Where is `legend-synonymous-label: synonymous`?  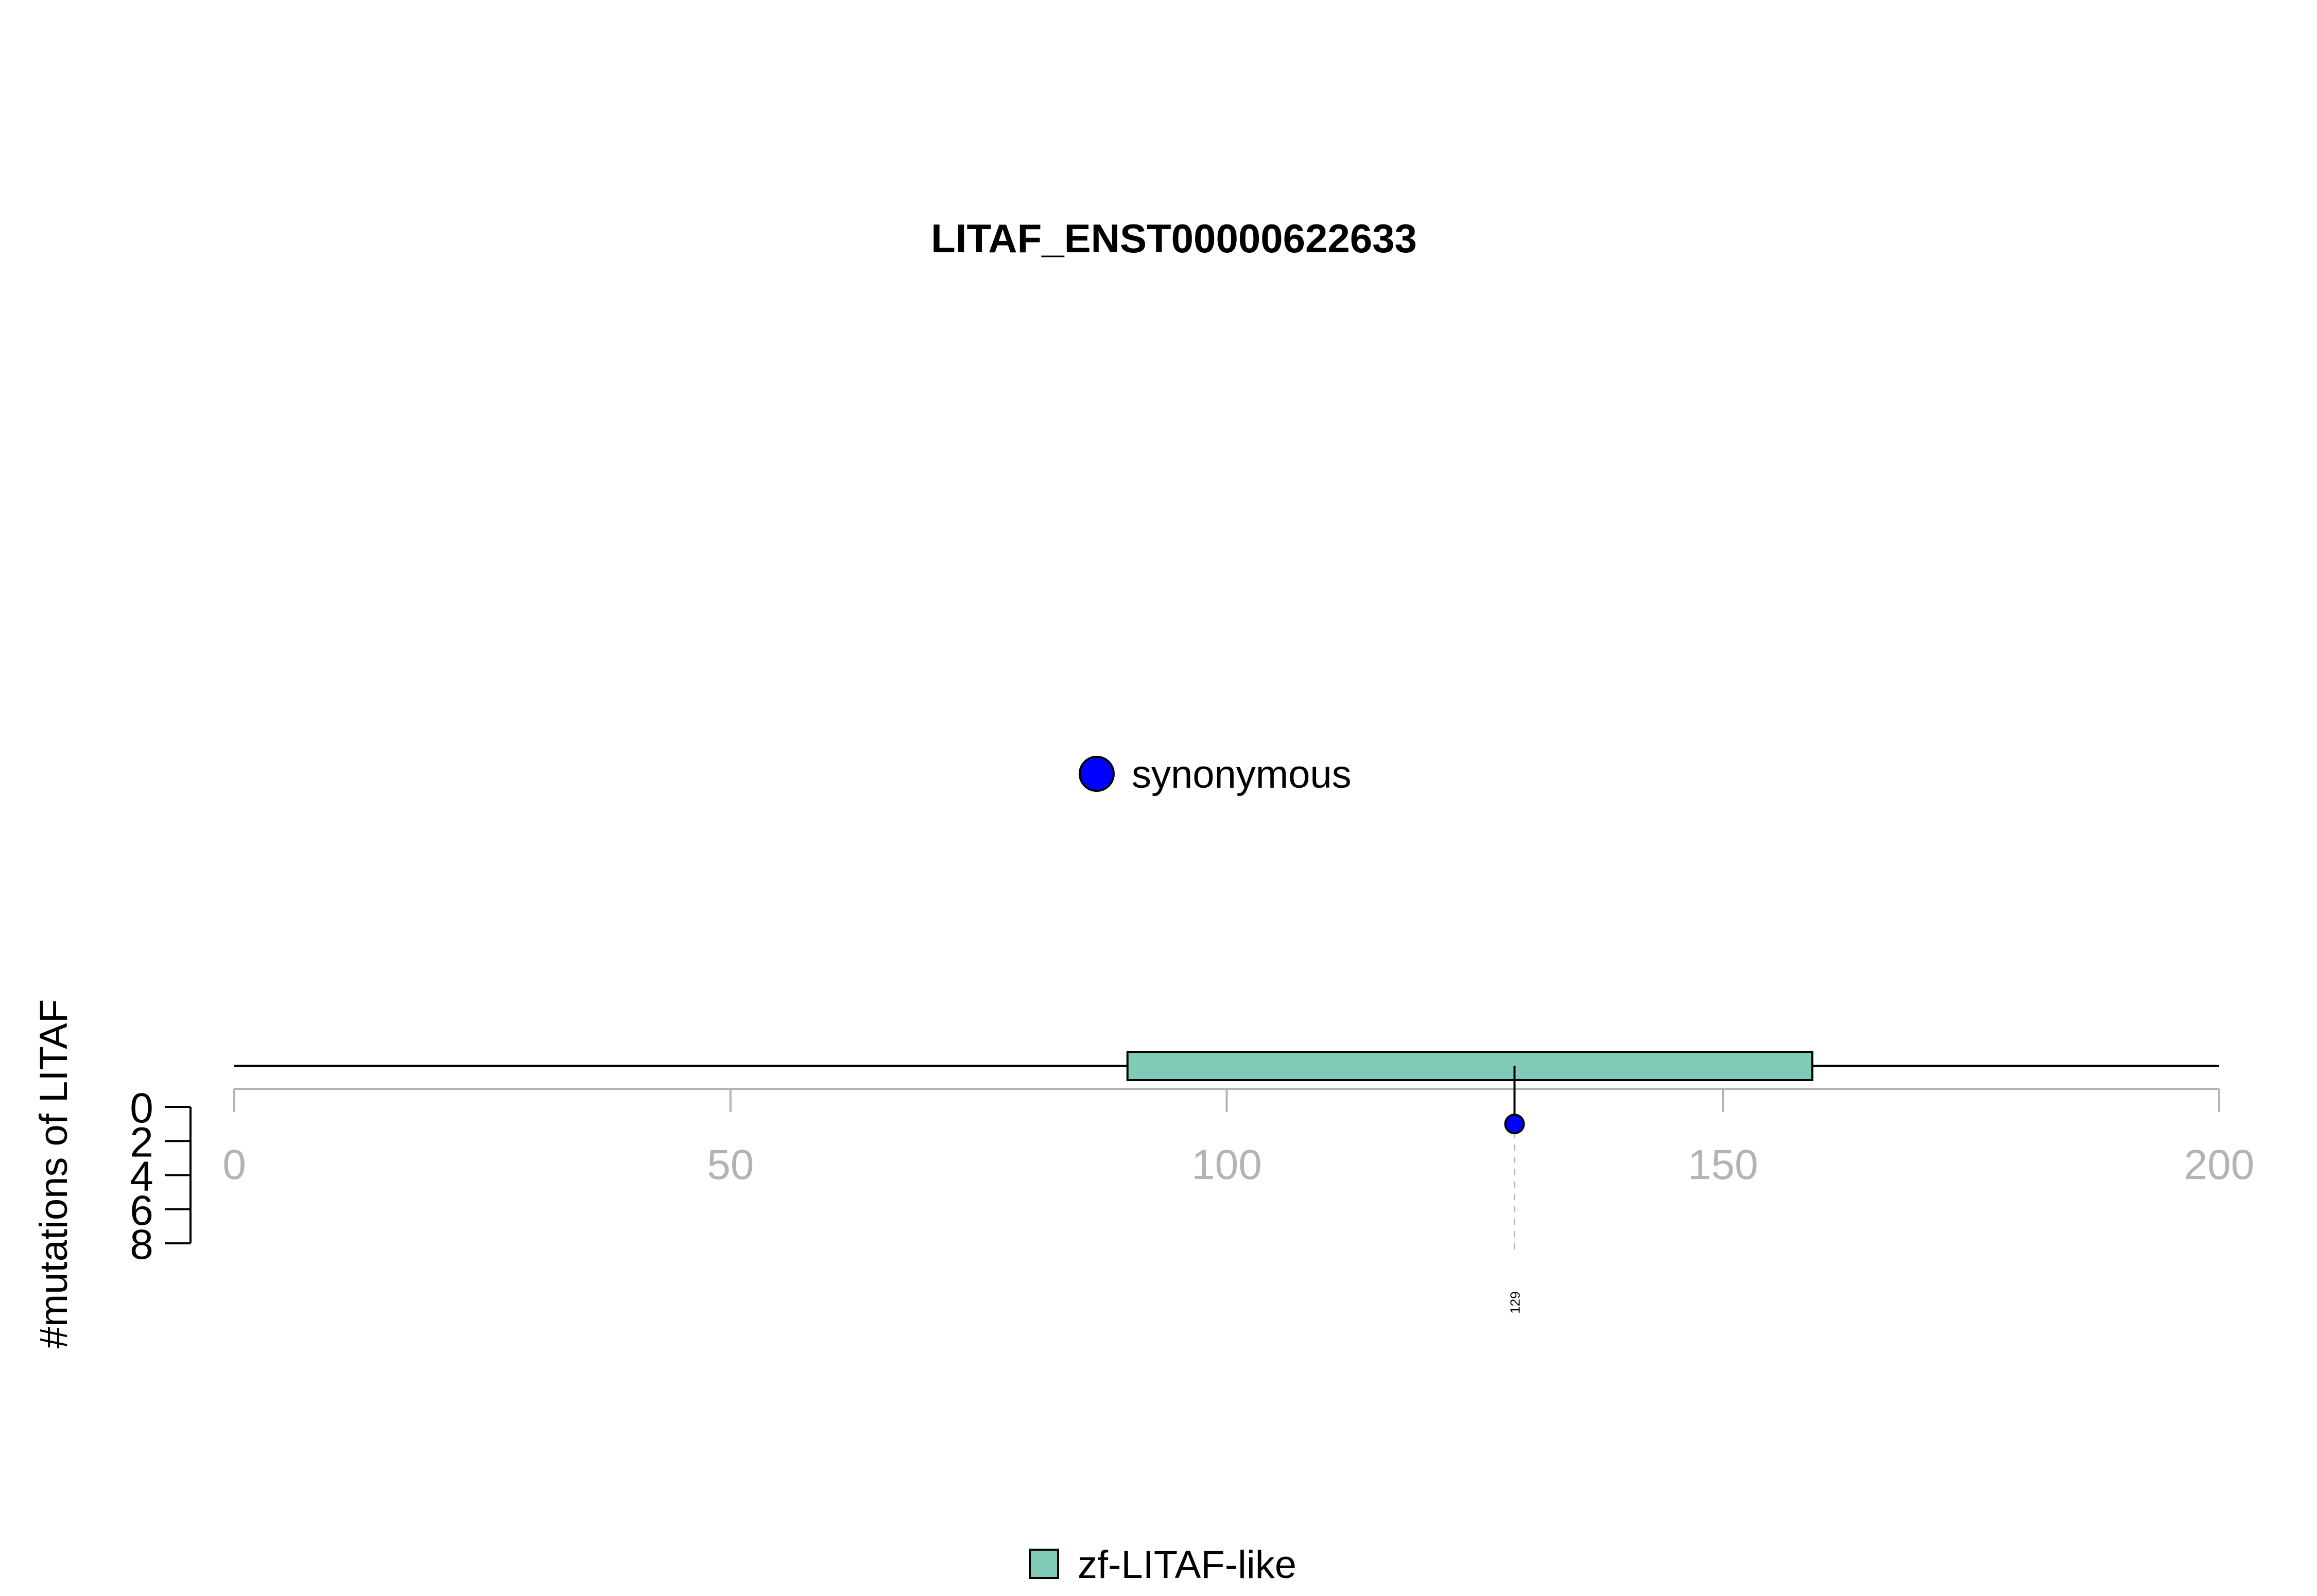 legend-synonymous-label: synonymous is located at coordinates (1242, 775).